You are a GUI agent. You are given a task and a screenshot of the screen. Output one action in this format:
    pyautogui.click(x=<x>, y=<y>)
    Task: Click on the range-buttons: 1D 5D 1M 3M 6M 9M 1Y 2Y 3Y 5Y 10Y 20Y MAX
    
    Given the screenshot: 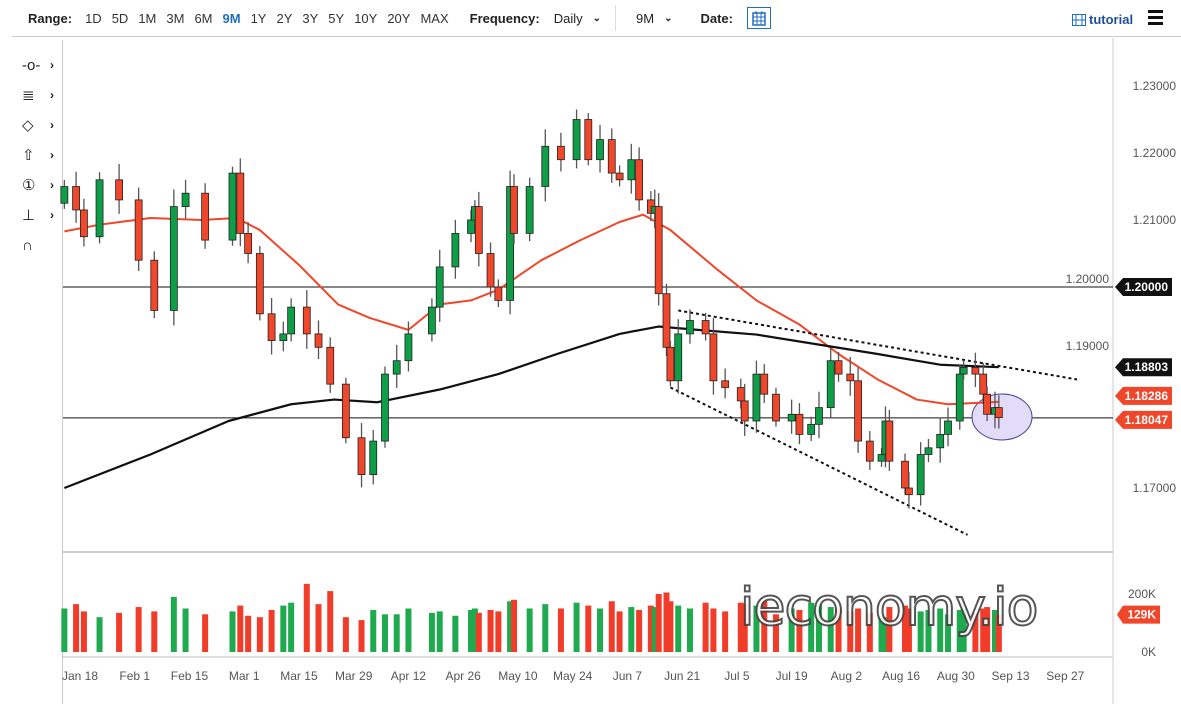 What is the action you would take?
    pyautogui.click(x=267, y=18)
    